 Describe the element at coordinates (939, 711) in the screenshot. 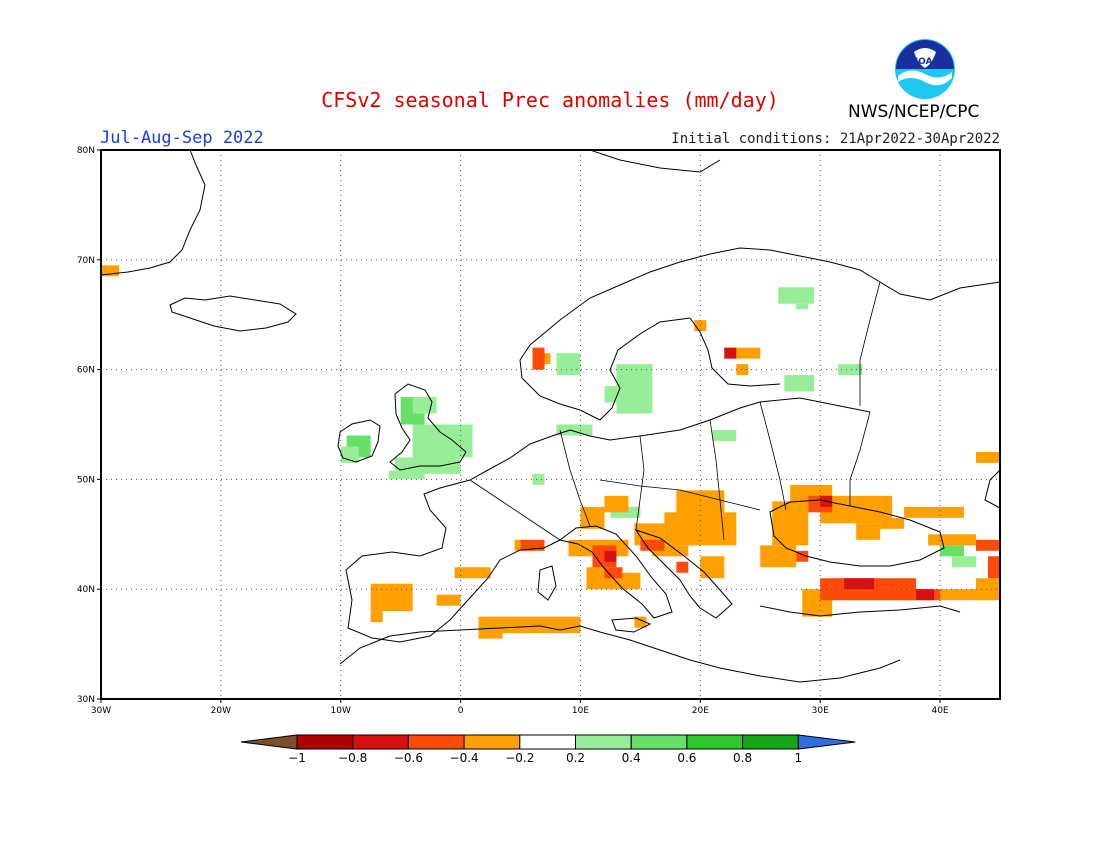

I see `lon-label: 40E` at that location.